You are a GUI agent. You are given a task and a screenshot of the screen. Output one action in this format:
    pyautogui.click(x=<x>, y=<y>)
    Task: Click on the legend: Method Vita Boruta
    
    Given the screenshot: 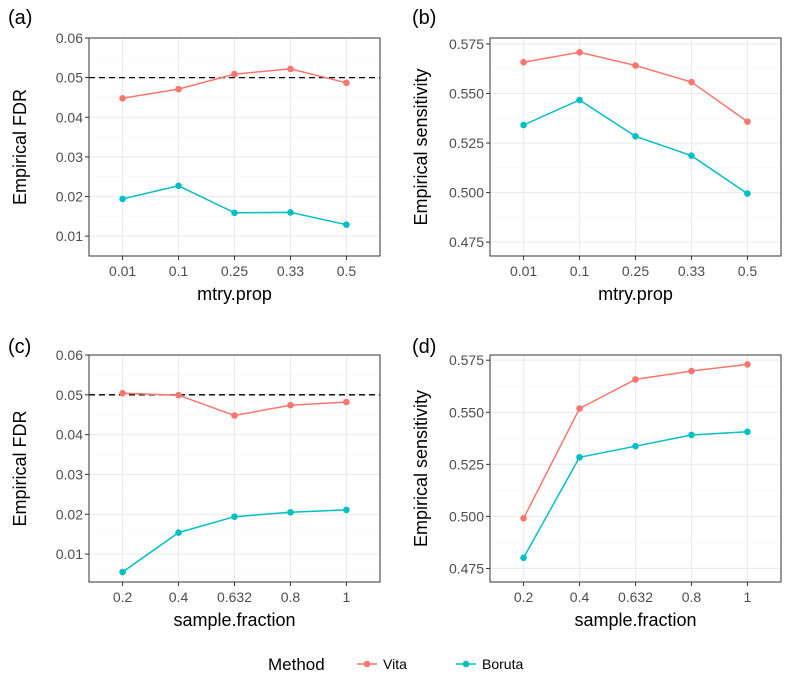 What is the action you would take?
    pyautogui.click(x=395, y=664)
    